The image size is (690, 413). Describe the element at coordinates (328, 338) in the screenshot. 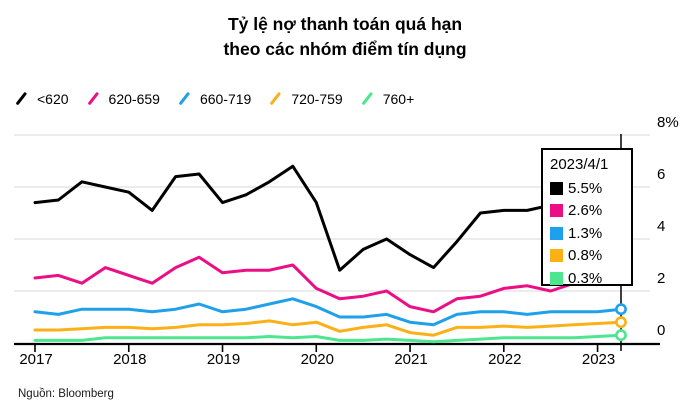

I see `series-line-760+` at that location.